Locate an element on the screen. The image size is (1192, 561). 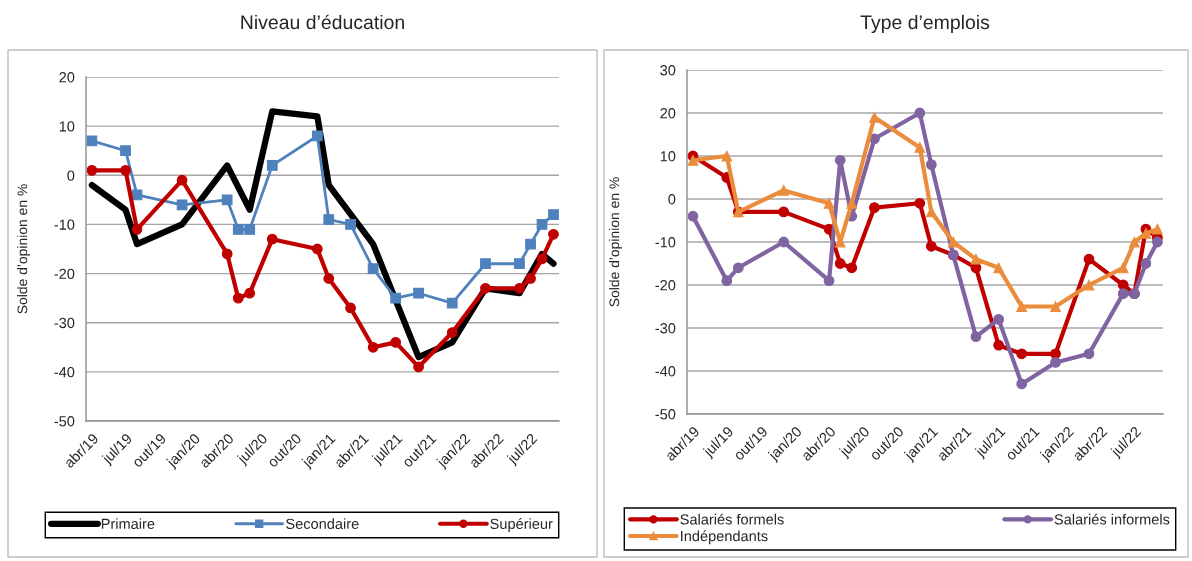
y-tick-label: 20 is located at coordinates (668, 113).